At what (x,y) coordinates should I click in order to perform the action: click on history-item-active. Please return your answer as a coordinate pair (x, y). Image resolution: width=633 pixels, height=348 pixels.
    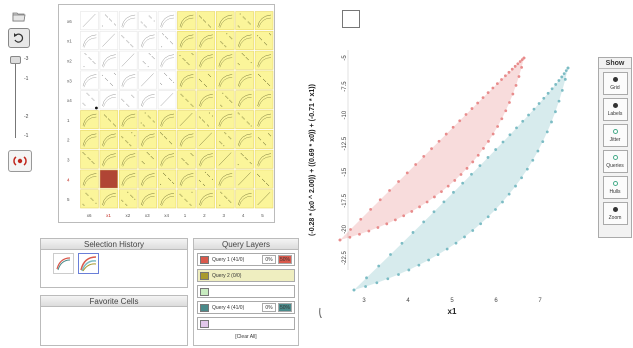
    Looking at the image, I should click on (88, 263).